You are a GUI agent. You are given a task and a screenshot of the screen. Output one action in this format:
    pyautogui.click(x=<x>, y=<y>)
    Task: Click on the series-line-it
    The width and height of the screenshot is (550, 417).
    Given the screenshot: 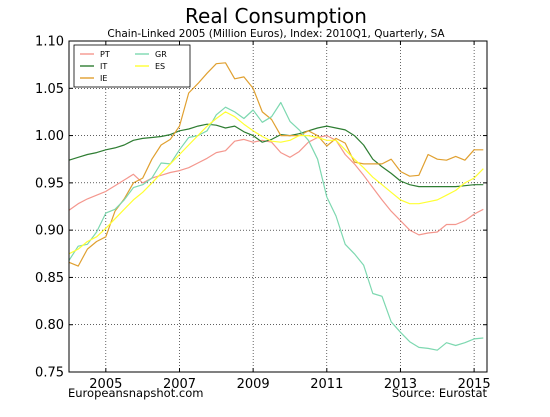 What is the action you would take?
    pyautogui.click(x=276, y=155)
    